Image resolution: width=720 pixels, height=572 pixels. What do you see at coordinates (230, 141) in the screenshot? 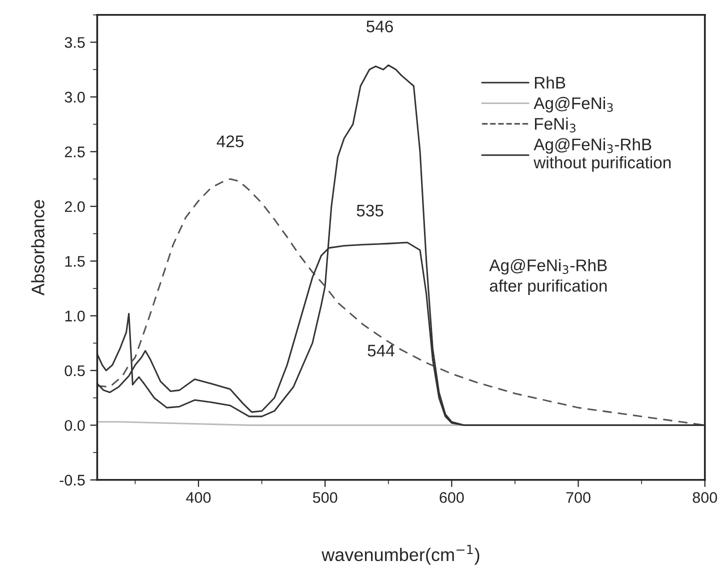
I see `annotation: 425` at bounding box center [230, 141].